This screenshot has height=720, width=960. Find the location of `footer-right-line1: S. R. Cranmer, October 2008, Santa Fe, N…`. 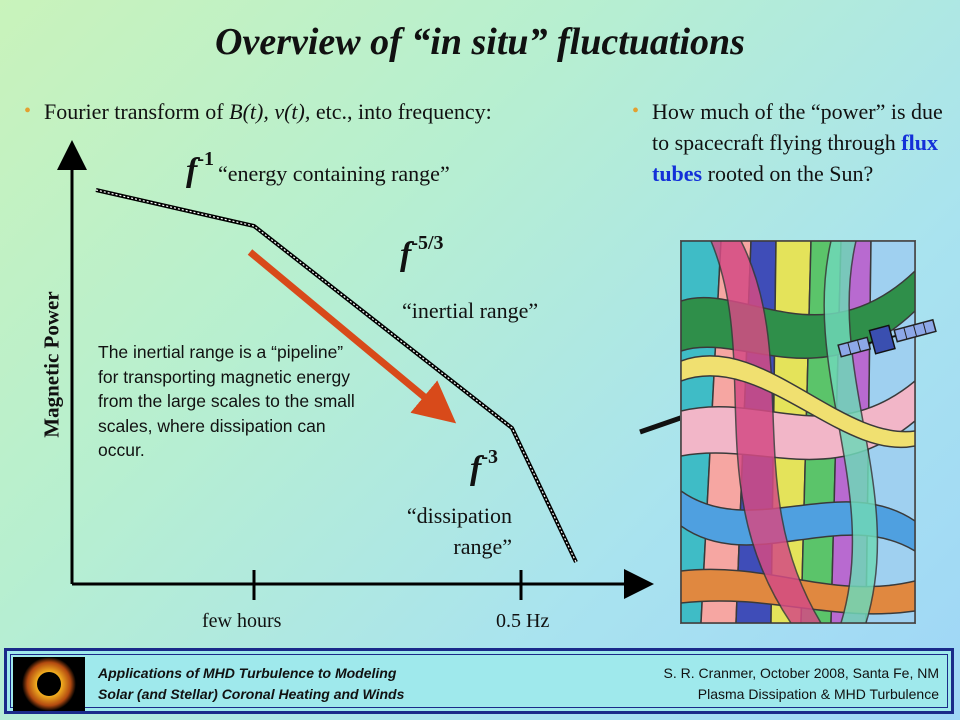

footer-right-line1: S. R. Cranmer, October 2008, Santa Fe, N… is located at coordinates (801, 673).